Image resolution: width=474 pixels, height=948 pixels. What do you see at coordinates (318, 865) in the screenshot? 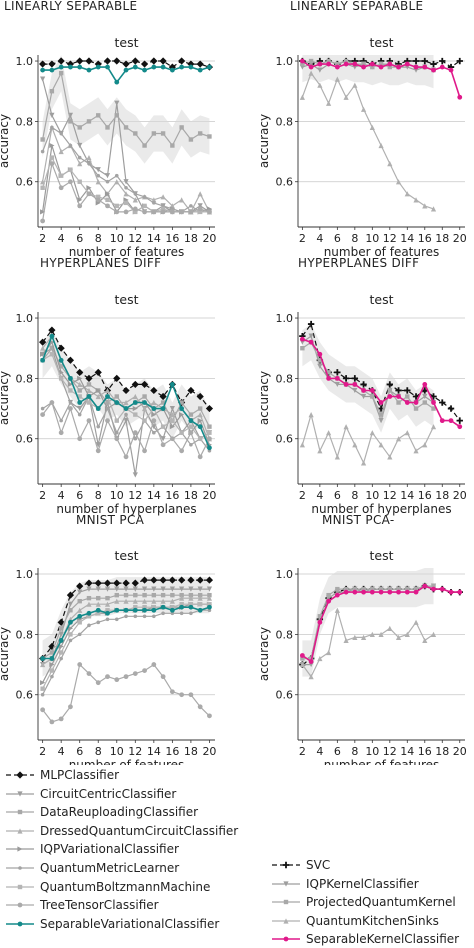
I see `legend-label: SVC` at bounding box center [318, 865].